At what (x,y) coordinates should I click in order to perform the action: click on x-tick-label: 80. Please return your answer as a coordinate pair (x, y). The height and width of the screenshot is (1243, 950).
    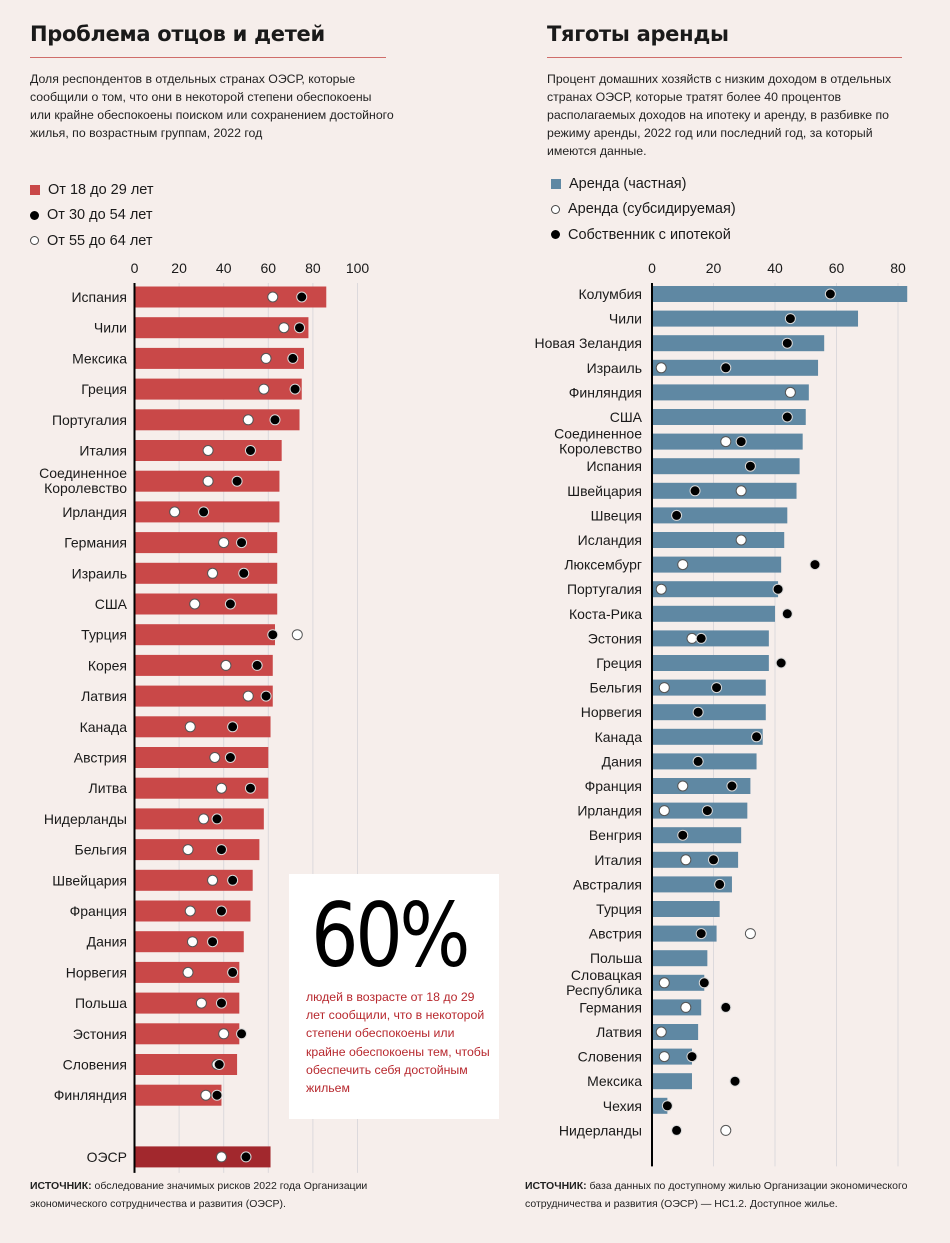
    Looking at the image, I should click on (898, 268).